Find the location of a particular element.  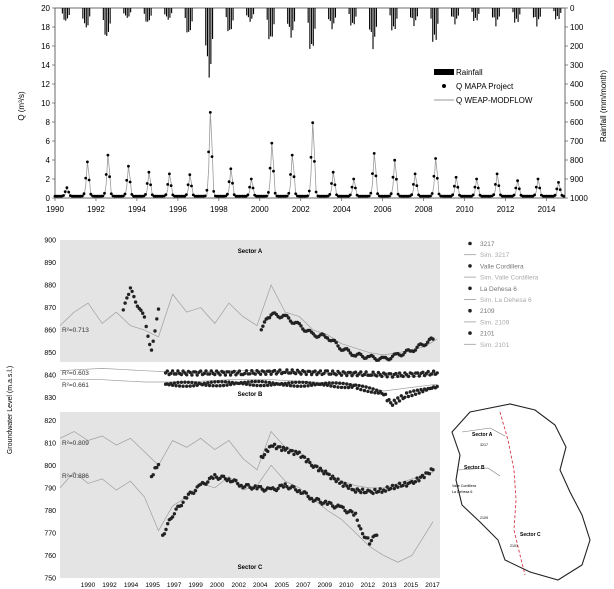

top-ylabel: Q (m³/s) is located at coordinates (21, 106).